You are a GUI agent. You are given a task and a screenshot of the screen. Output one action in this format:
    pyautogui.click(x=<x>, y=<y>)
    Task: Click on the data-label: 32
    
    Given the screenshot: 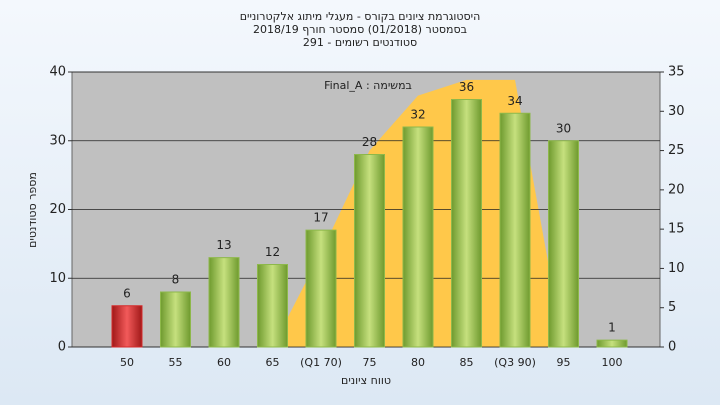 What is the action you would take?
    pyautogui.click(x=417, y=115)
    